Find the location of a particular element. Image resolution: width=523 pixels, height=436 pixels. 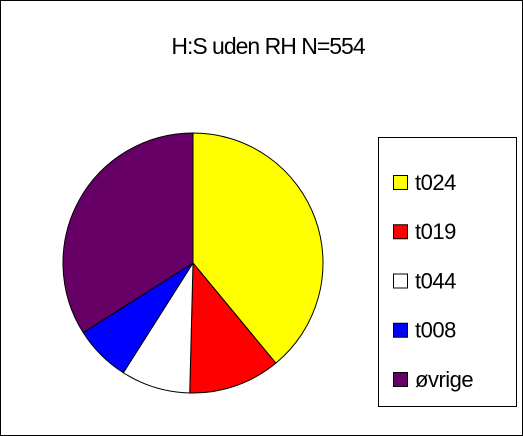

legend-label: øvrige is located at coordinates (444, 379).